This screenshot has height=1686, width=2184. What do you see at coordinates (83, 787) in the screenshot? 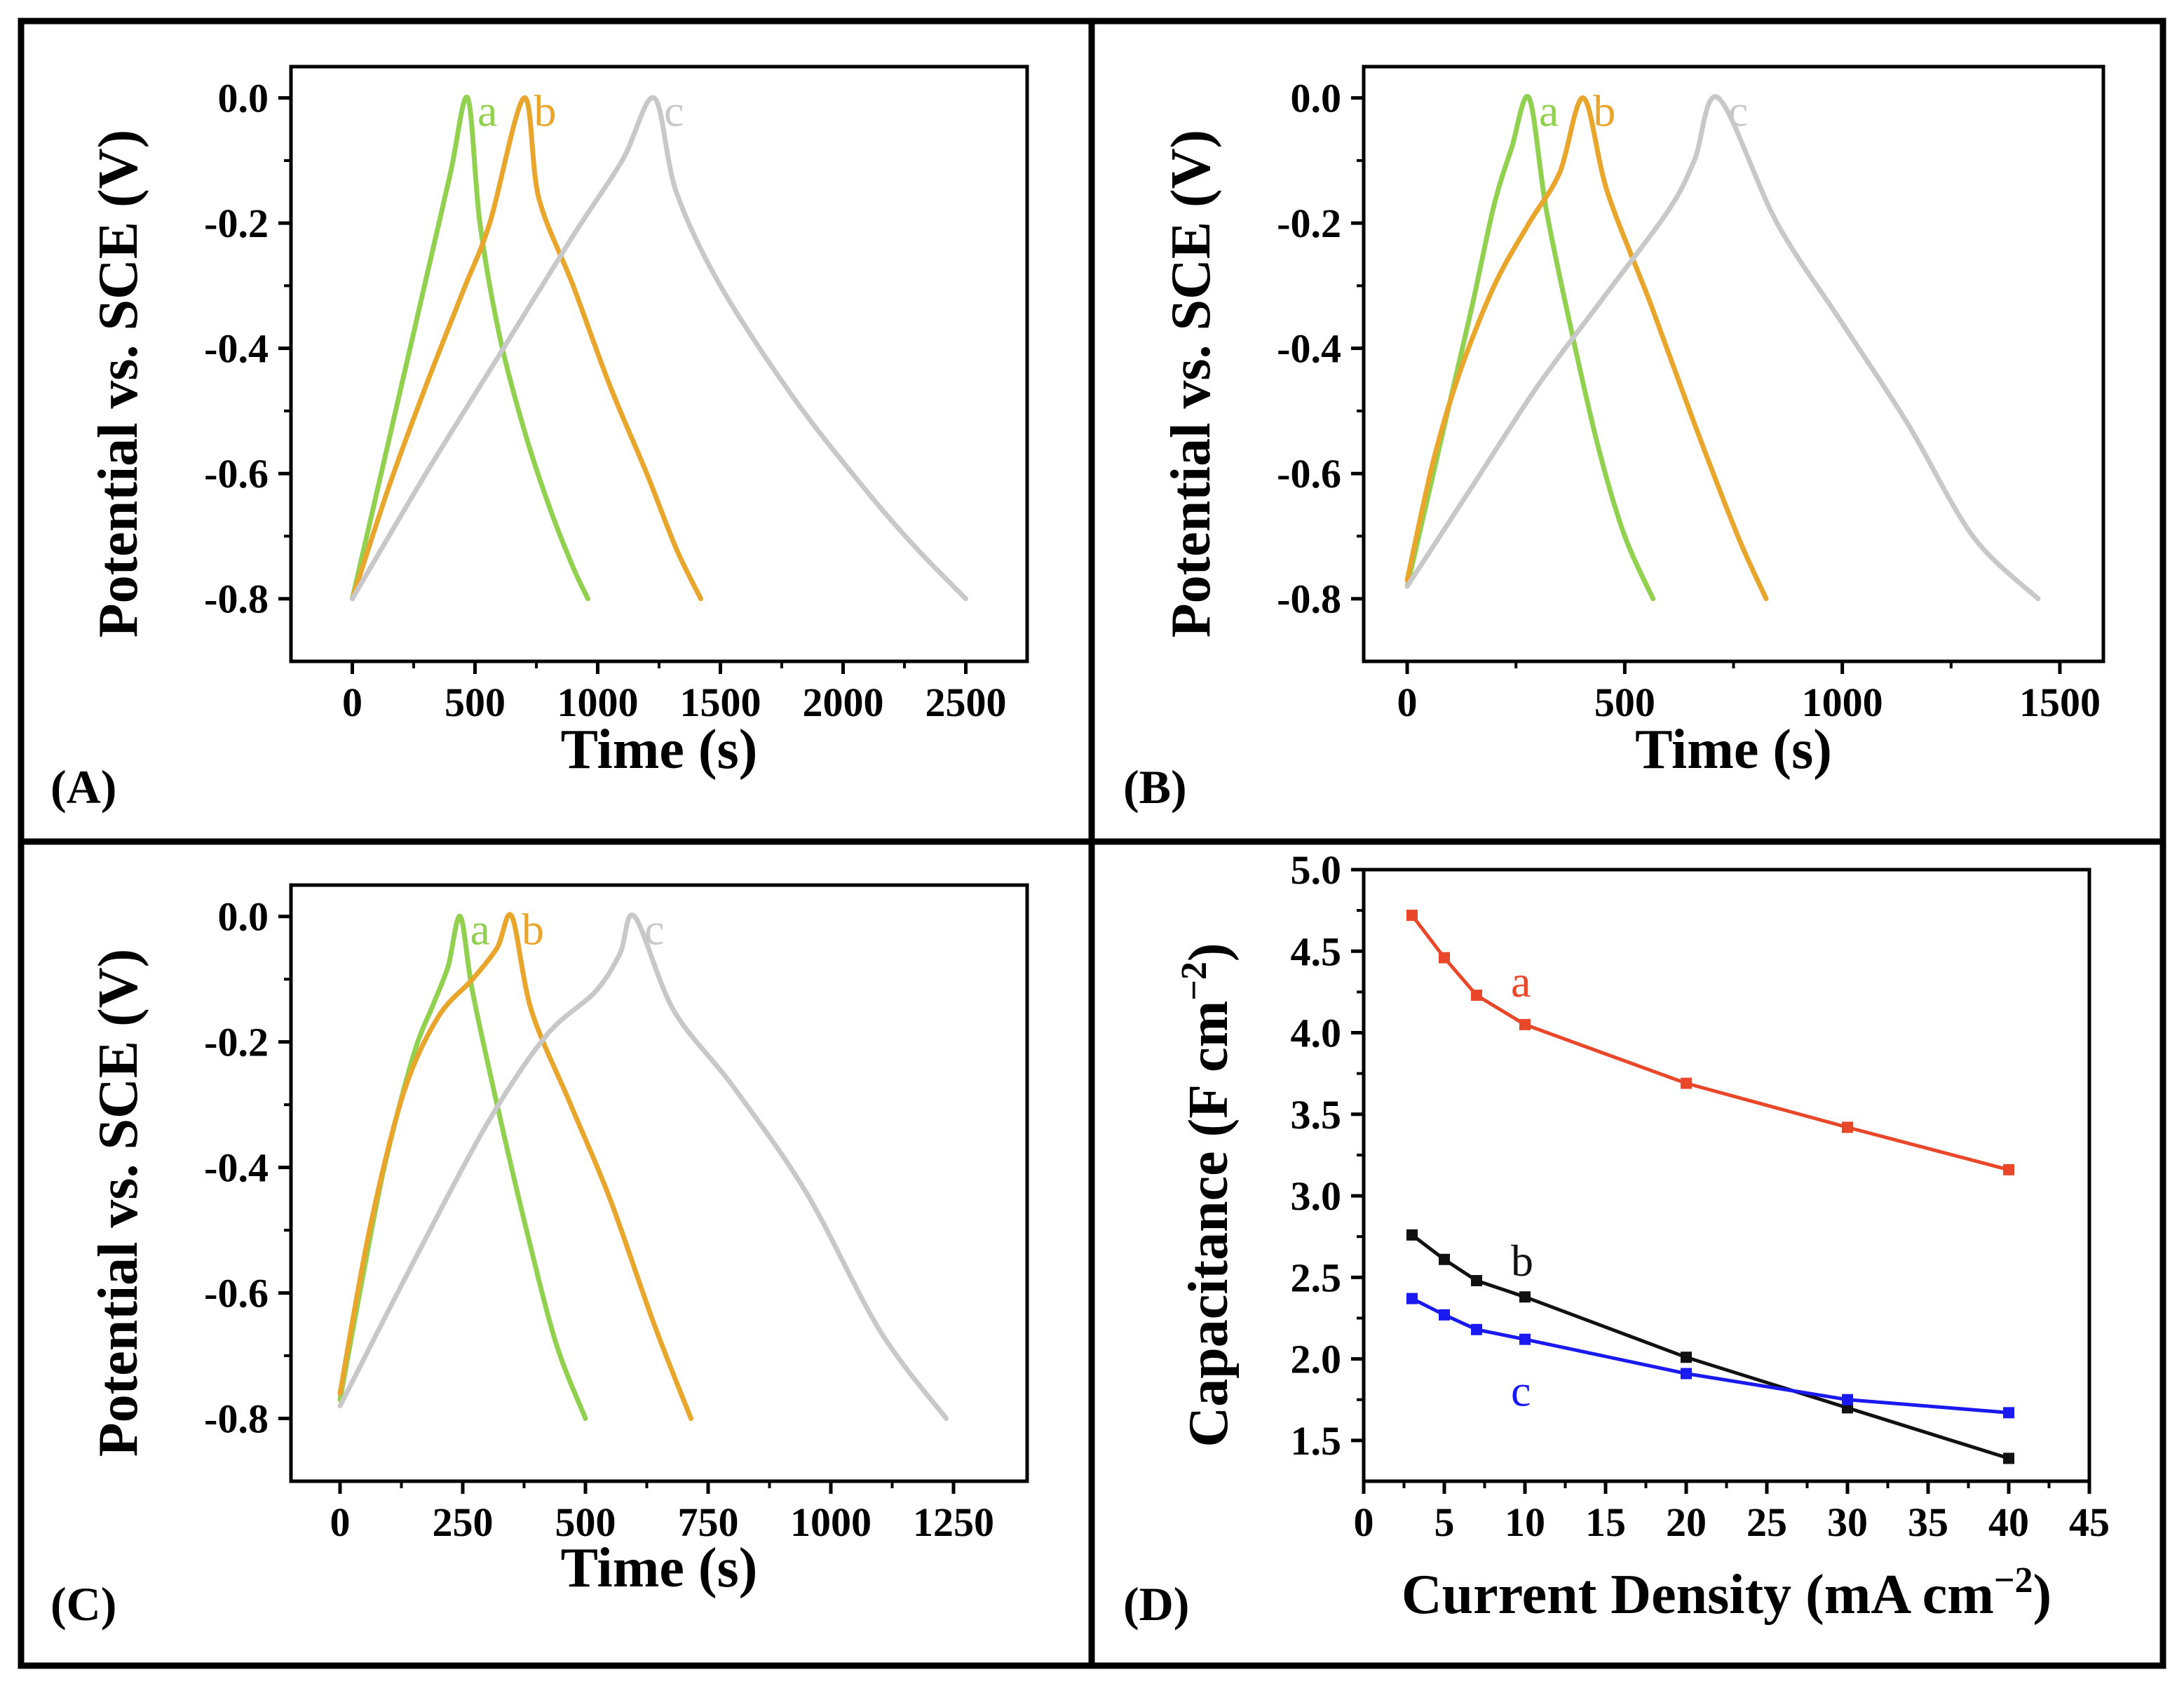
I see `panel-label: (A)` at bounding box center [83, 787].